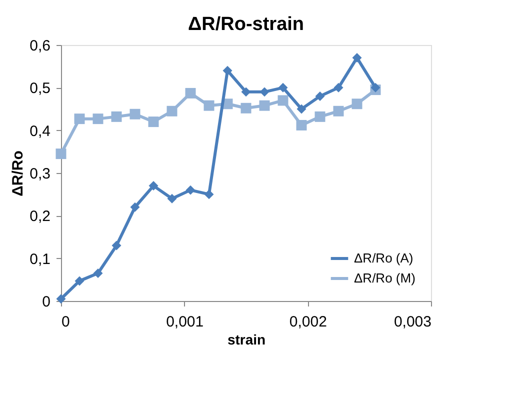  I want to click on y-tick-label: 0,1, so click(40, 259).